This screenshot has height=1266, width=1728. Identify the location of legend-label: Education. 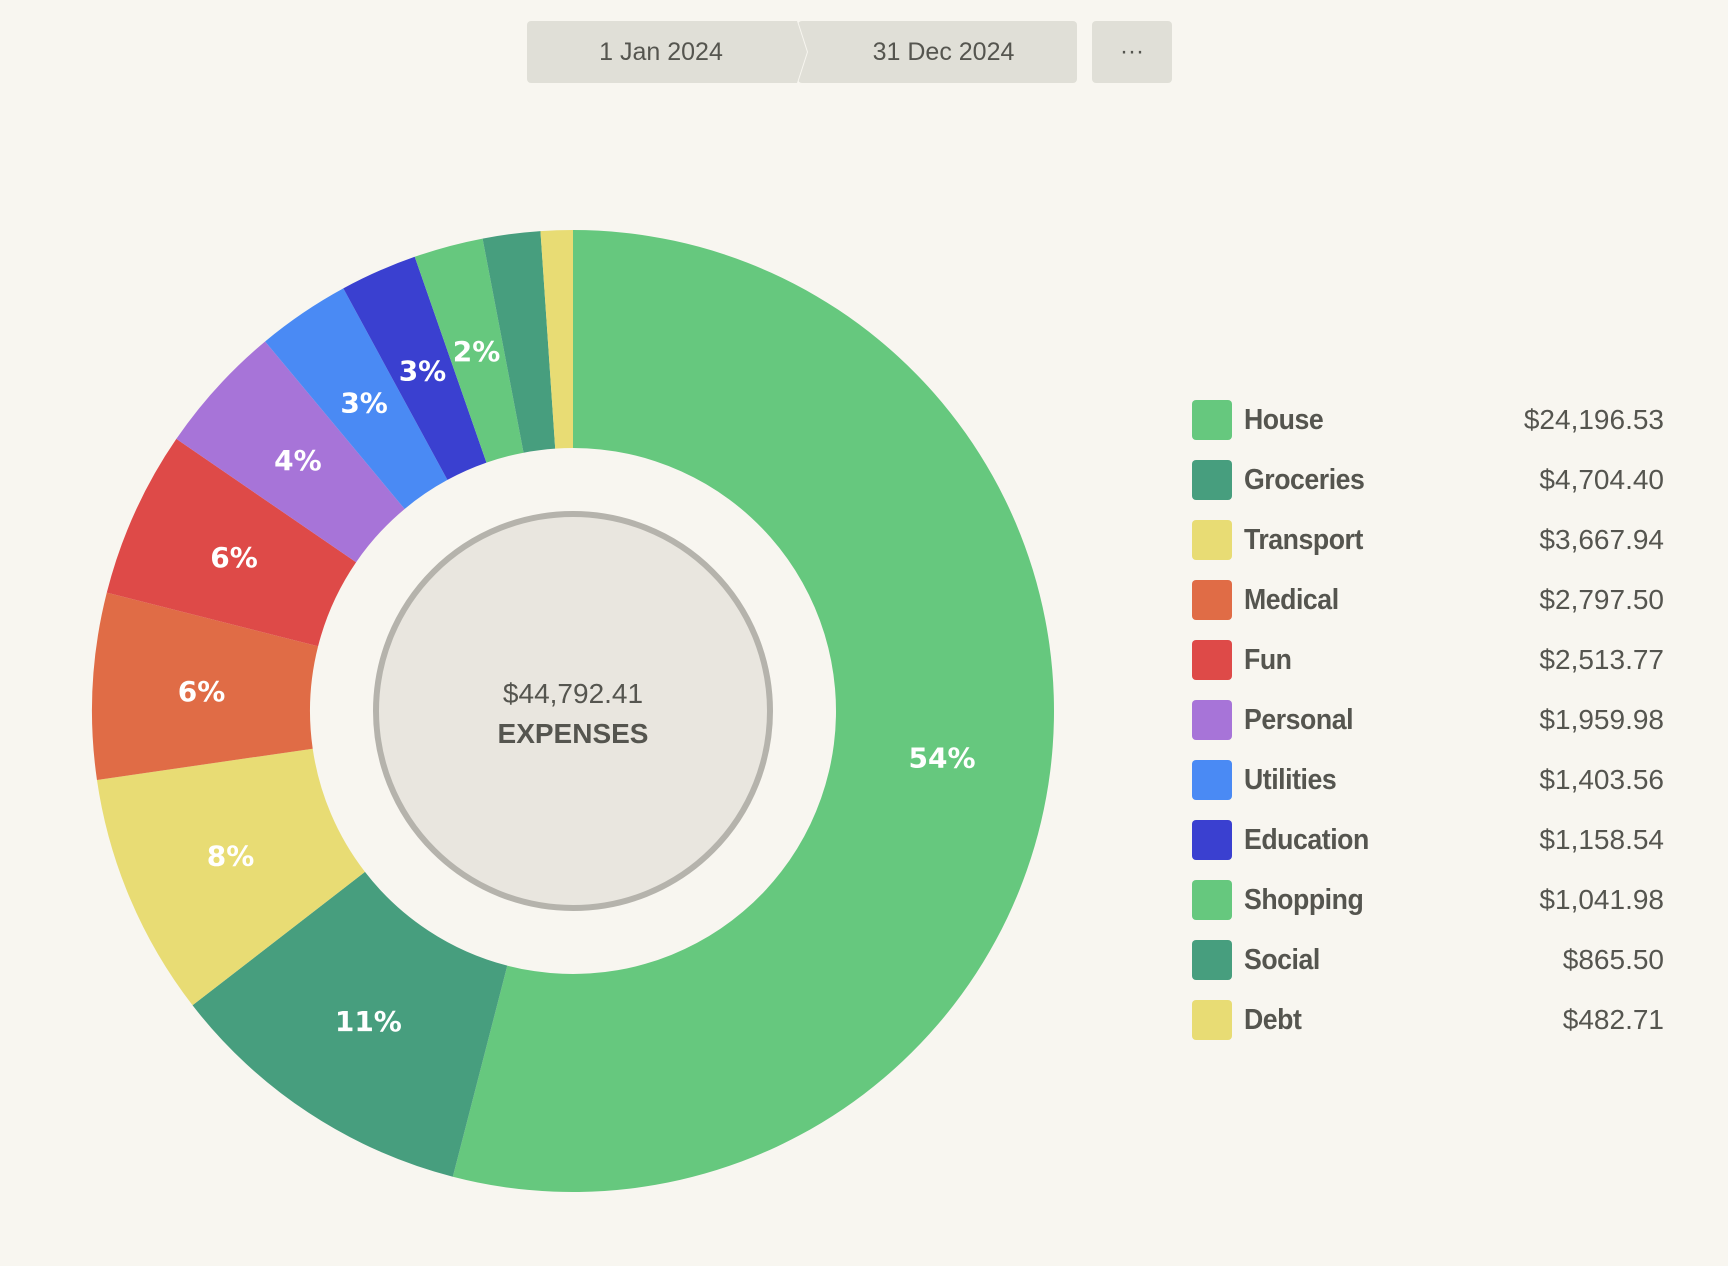
(1306, 839).